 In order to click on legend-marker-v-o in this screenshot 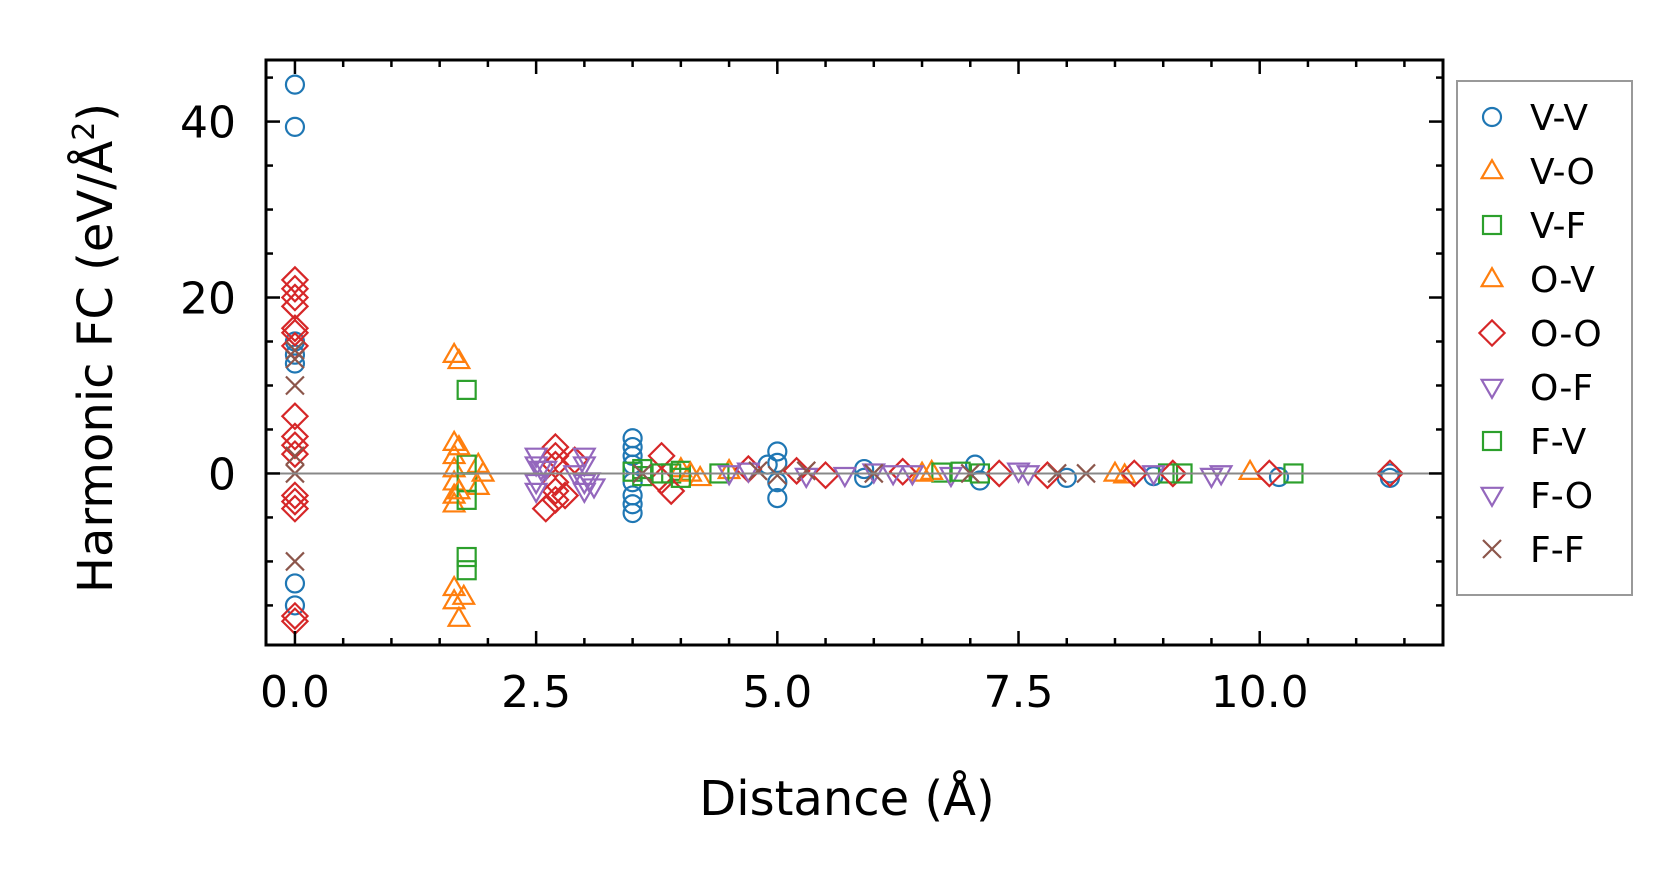, I will do `click(1492, 168)`.